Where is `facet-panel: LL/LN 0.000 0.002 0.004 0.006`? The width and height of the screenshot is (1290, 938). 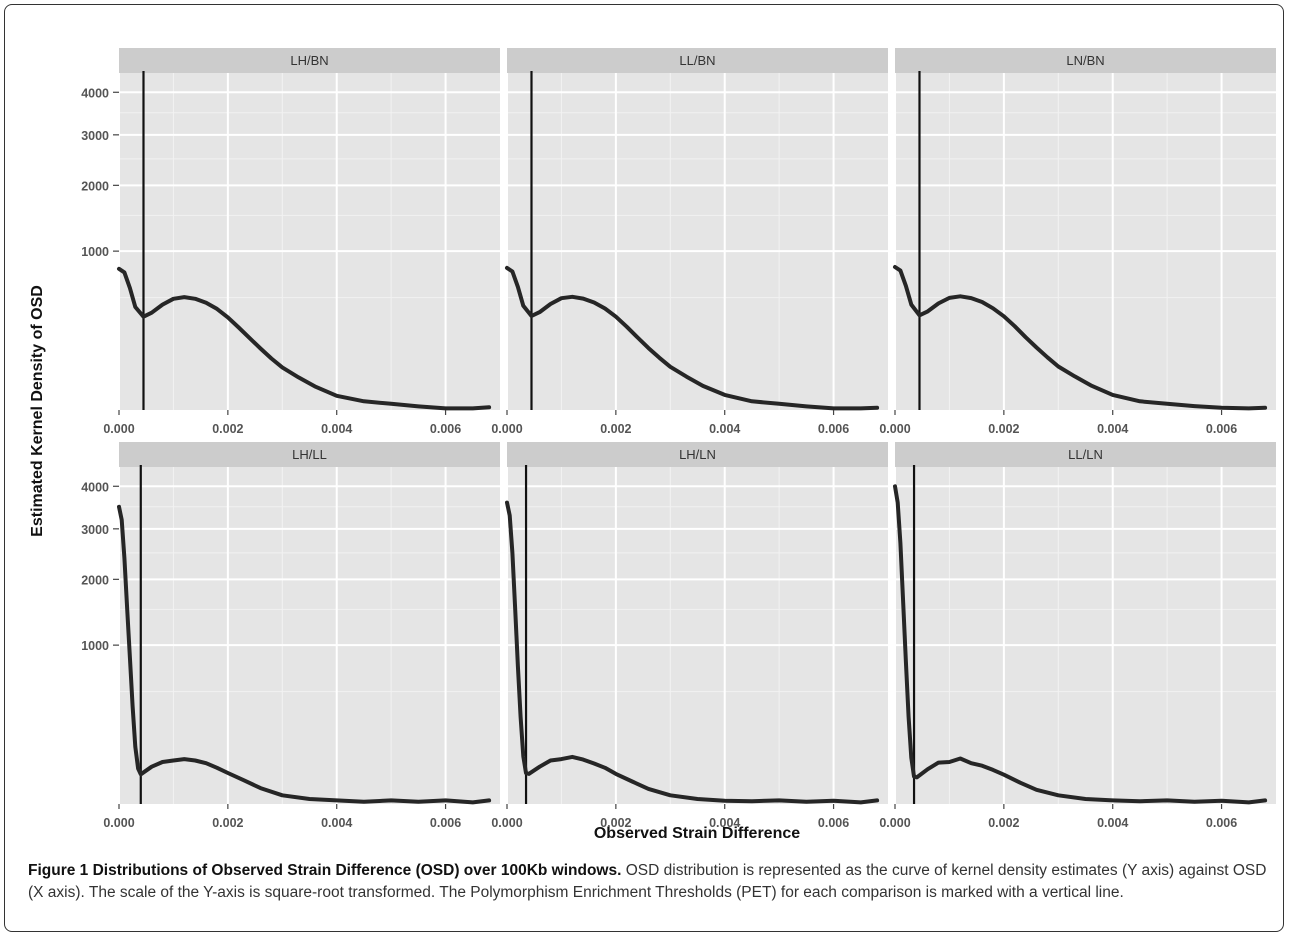 facet-panel: LL/LN 0.000 0.002 0.004 0.006 is located at coordinates (1077, 636).